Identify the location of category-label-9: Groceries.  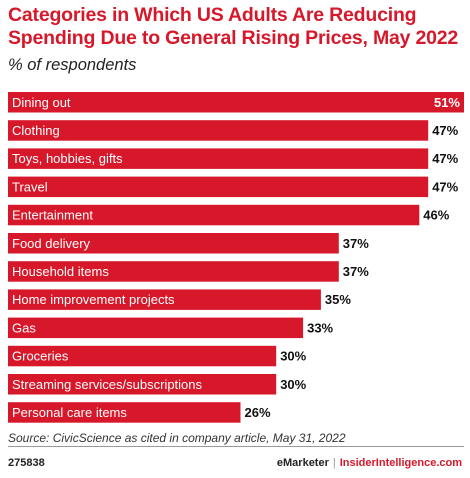
(40, 356).